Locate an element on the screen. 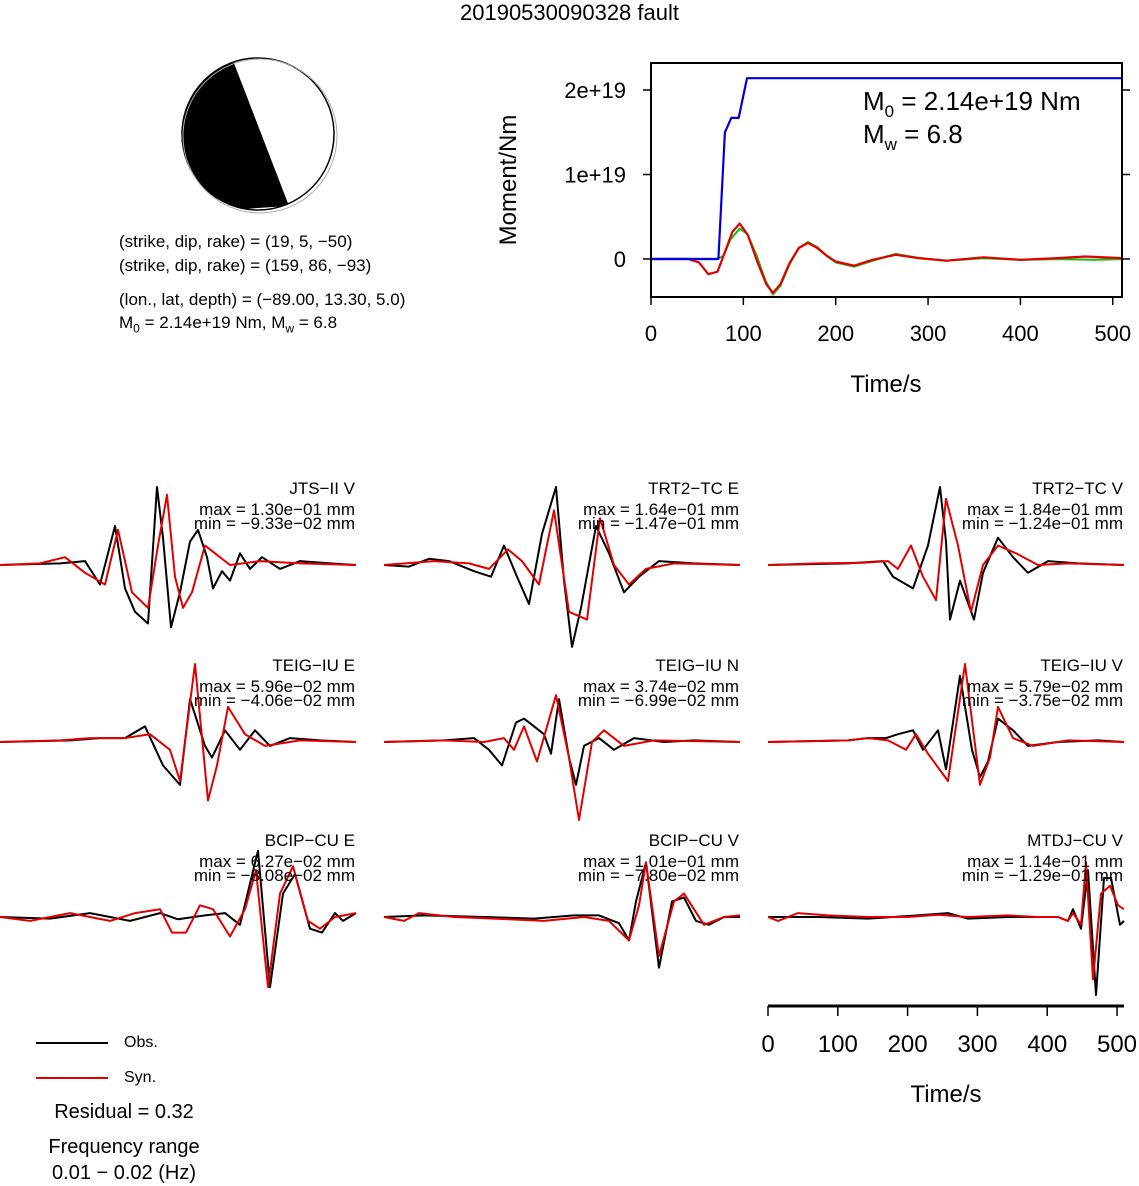  page-title: 20190530090328 fault is located at coordinates (569, 12).